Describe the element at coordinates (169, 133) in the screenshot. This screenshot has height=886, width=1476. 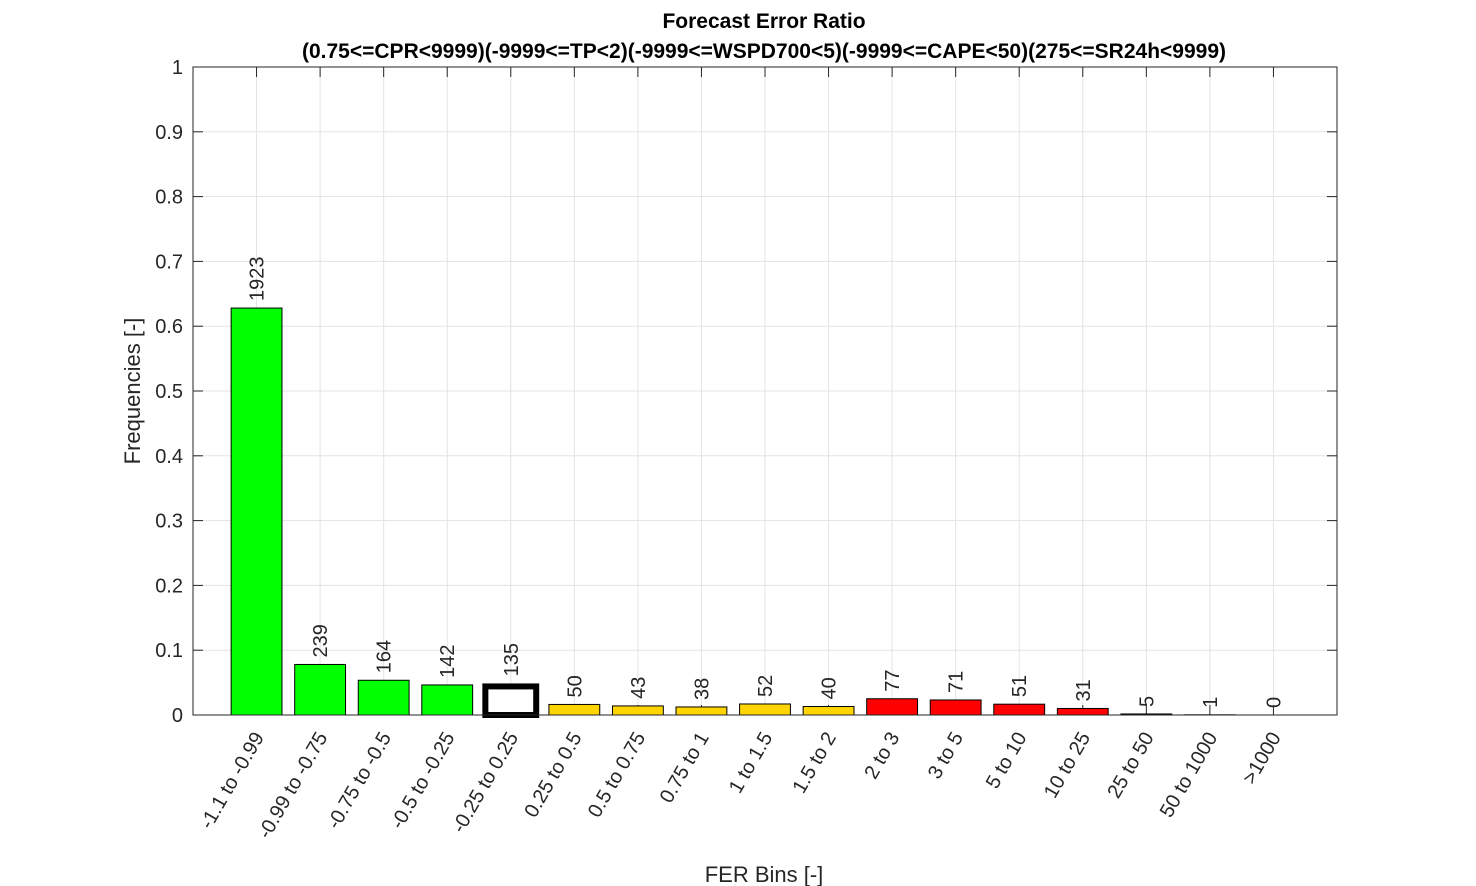
I see `y-tick-label: 0.9` at that location.